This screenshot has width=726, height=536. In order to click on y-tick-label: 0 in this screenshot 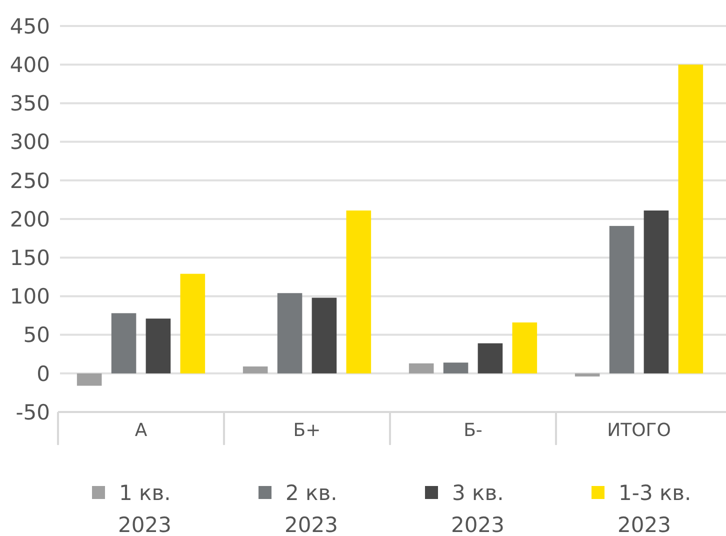, I will do `click(43, 374)`.